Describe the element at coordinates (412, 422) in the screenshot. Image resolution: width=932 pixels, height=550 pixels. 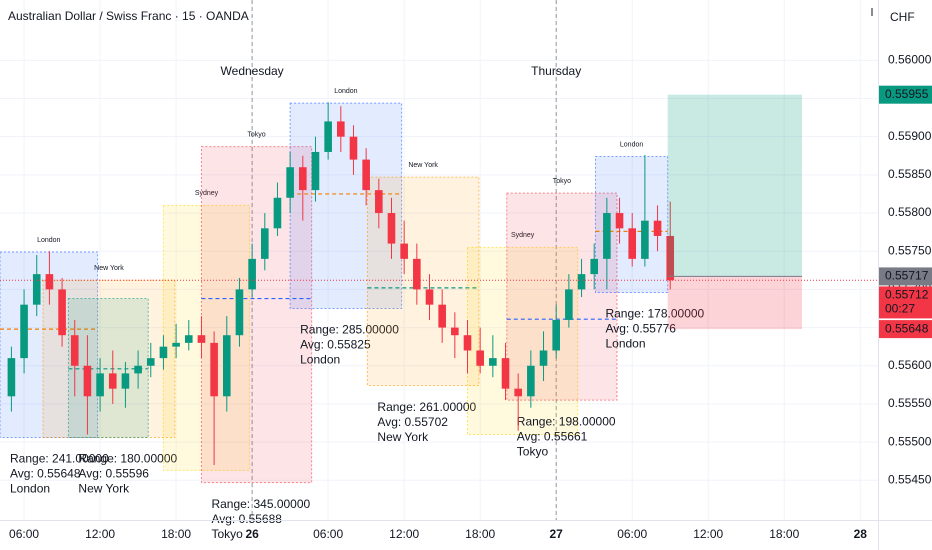
I see `session-average-label: Avg: 0.55702` at that location.